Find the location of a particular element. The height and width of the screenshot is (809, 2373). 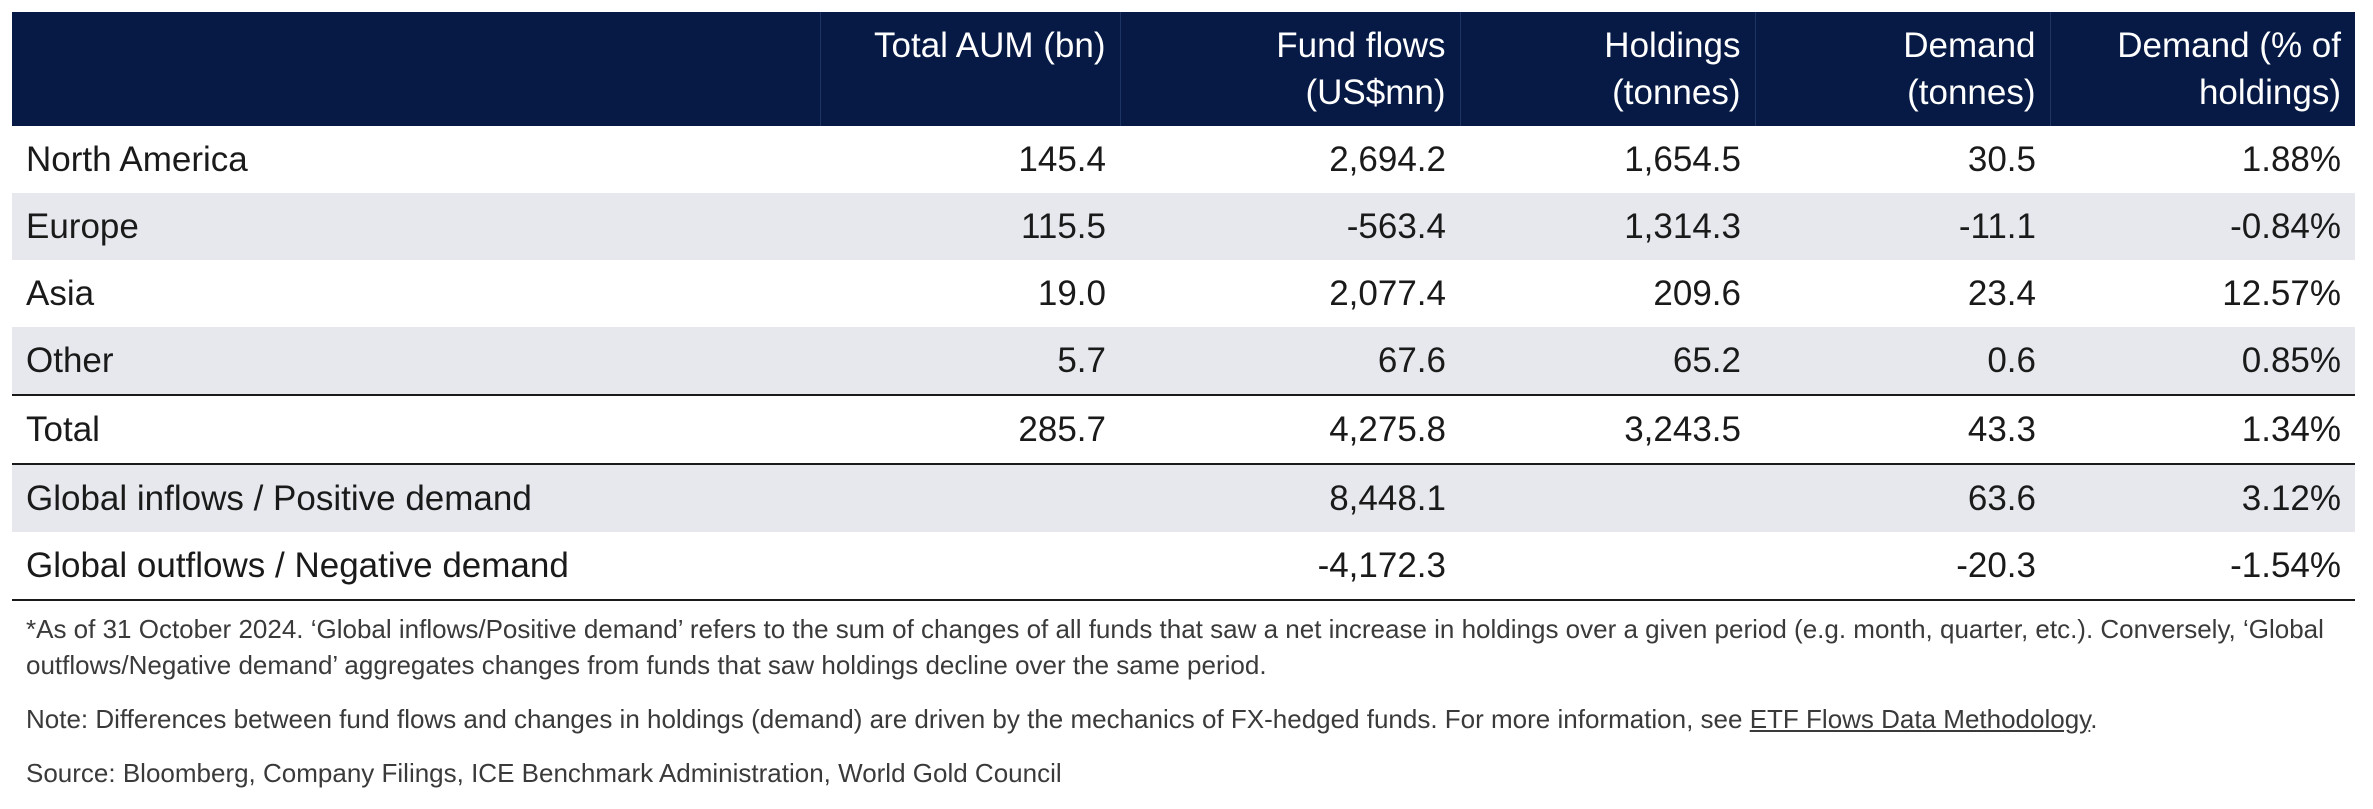

header-demand-line1: Demand is located at coordinates (1969, 45).